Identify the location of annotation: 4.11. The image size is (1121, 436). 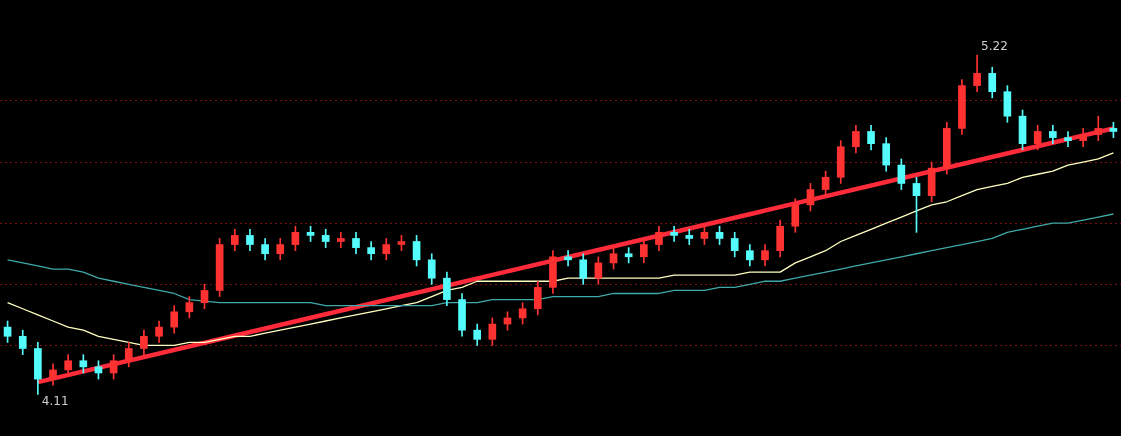
(55, 401).